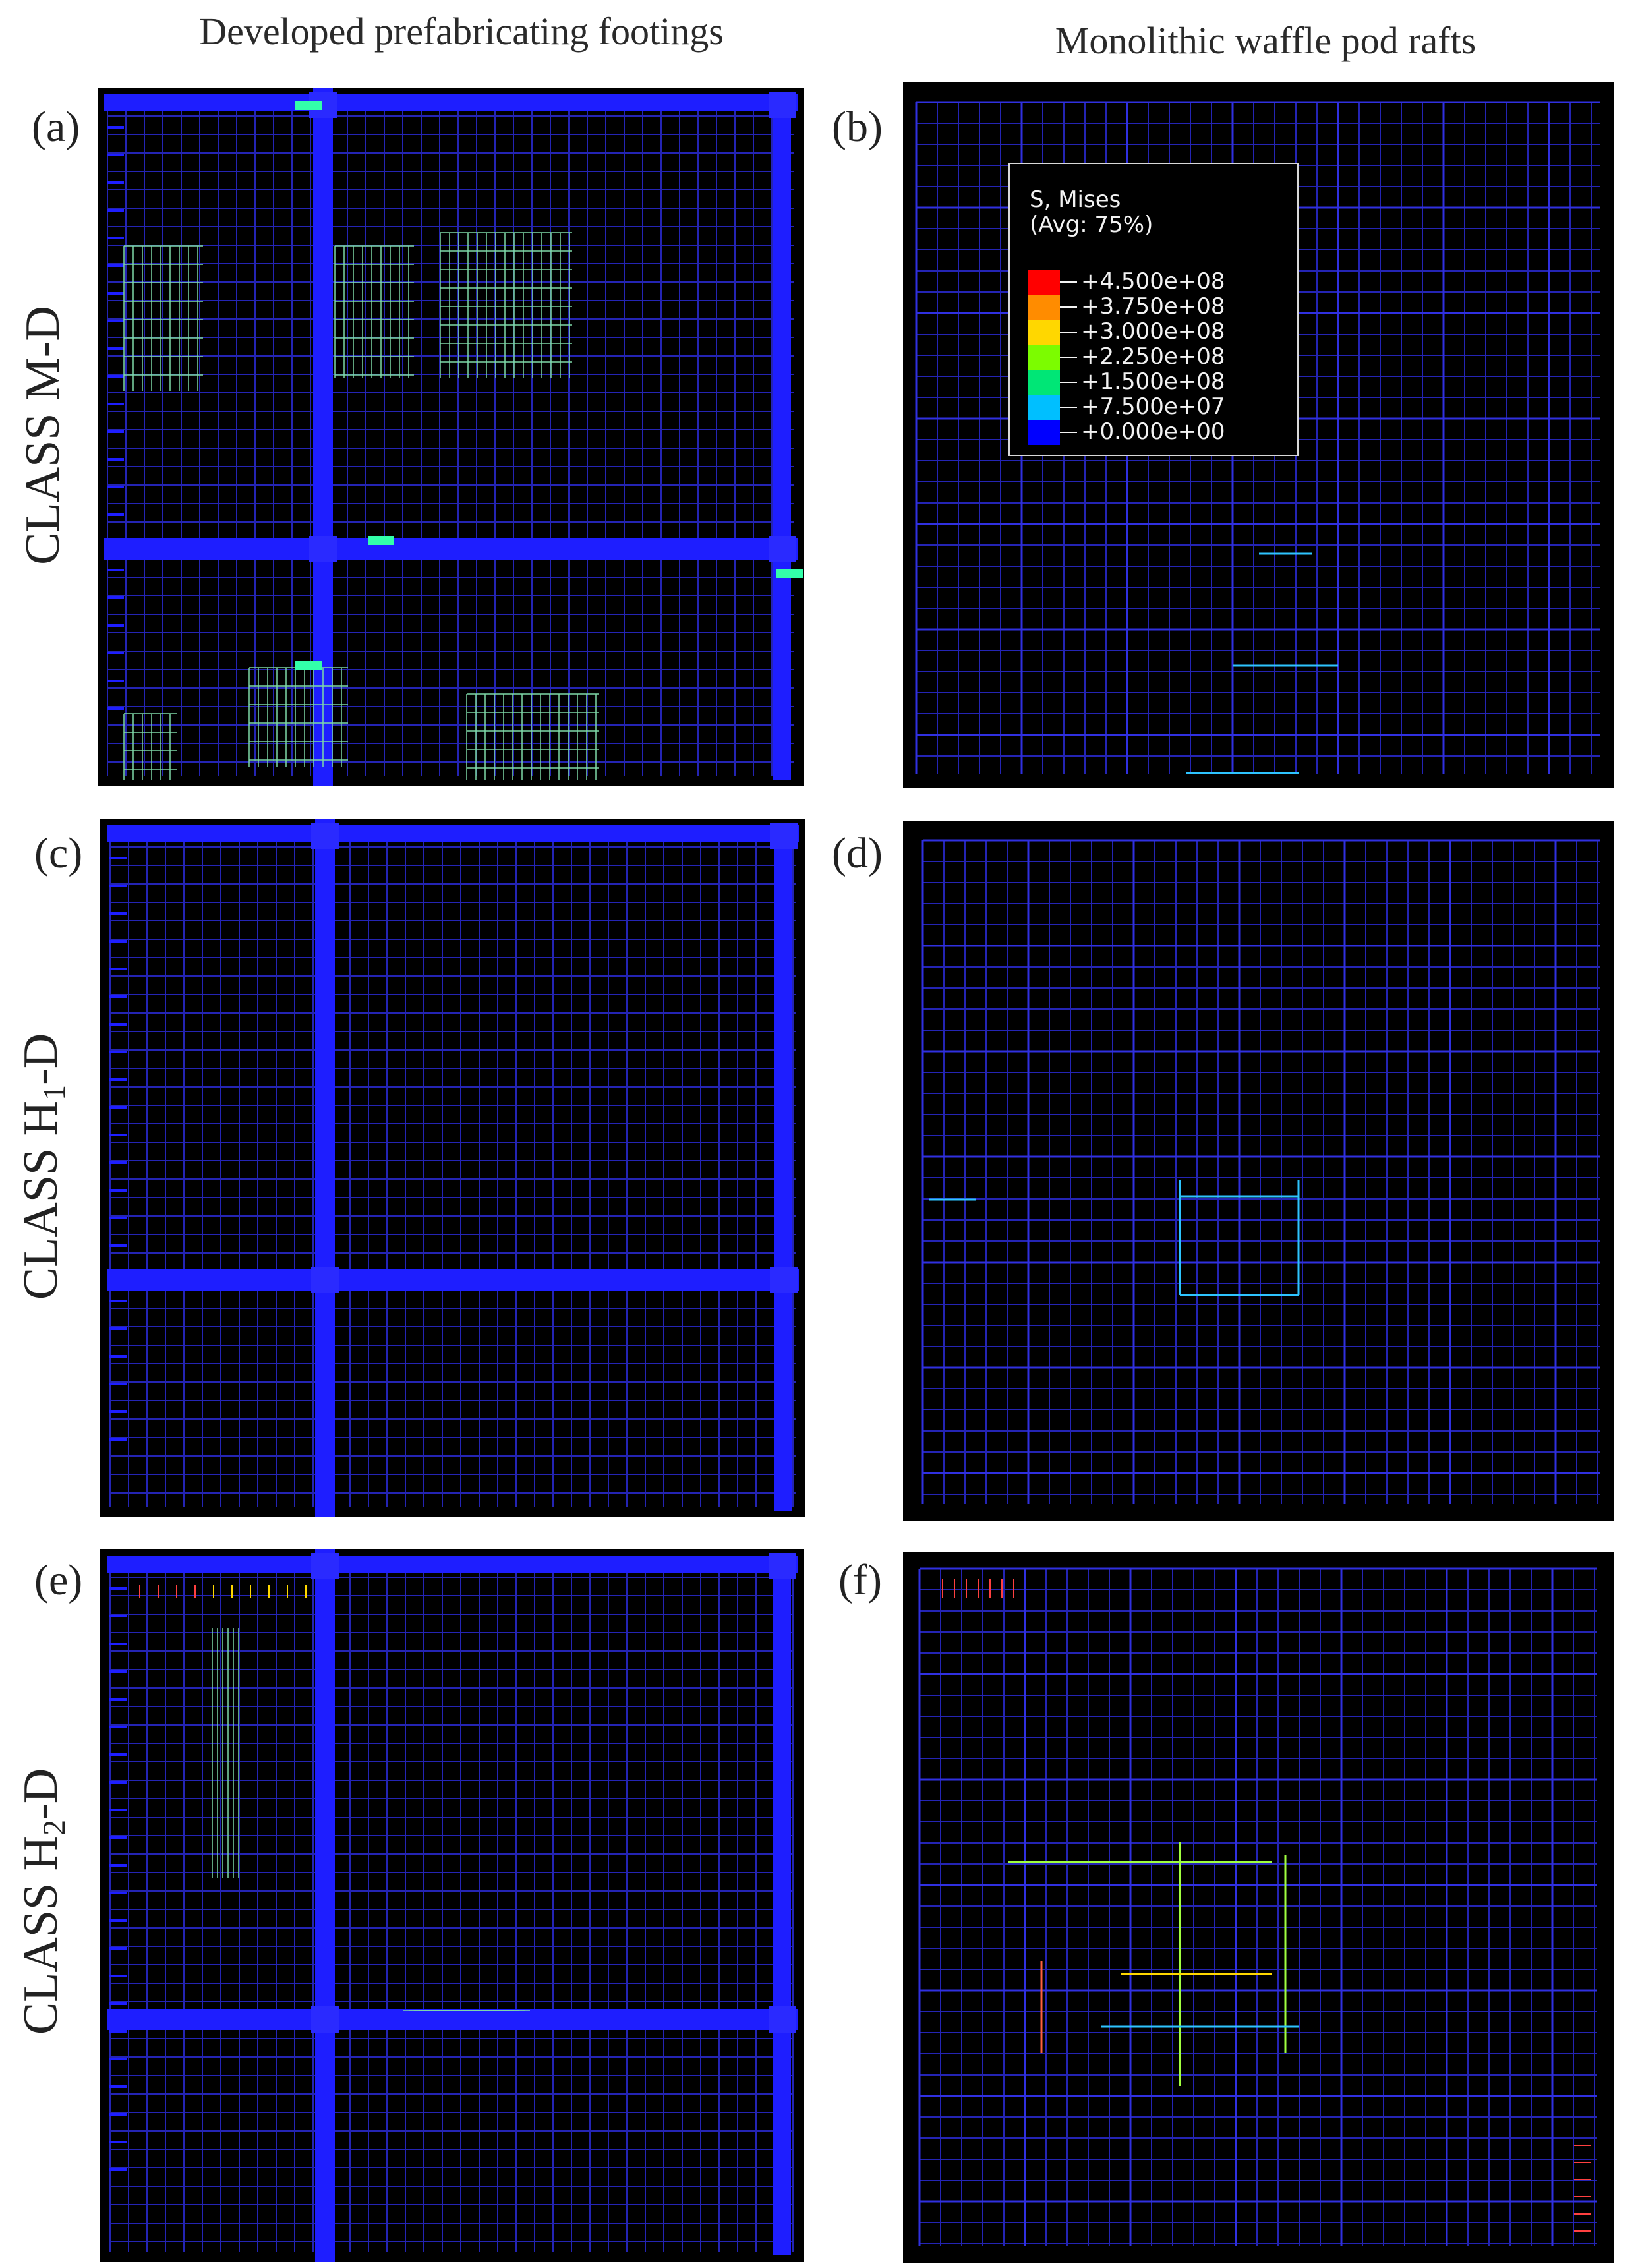 Image resolution: width=1636 pixels, height=2268 pixels. Describe the element at coordinates (42, 435) in the screenshot. I see `row-label-m-d: CLASS M-D` at that location.